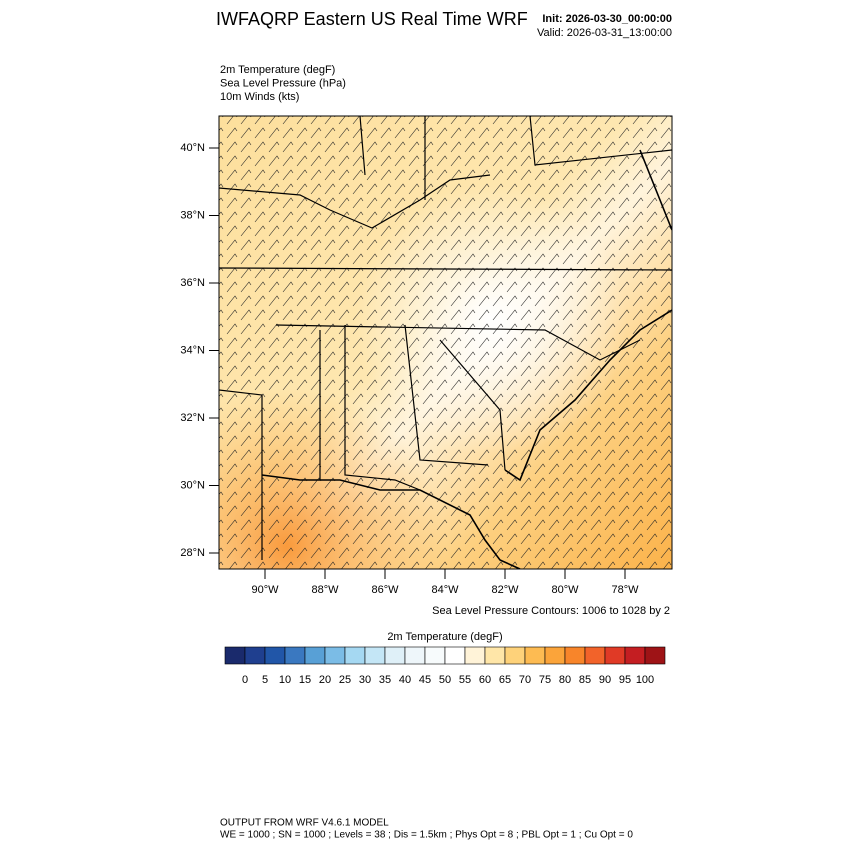 The image size is (850, 850). I want to click on field-label: Sea Level Pressure (hPa), so click(283, 83).